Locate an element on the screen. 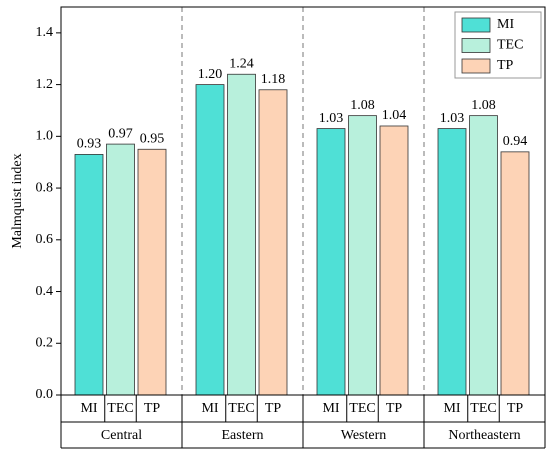 This screenshot has height=456, width=550. y-tick-label: 1.4 is located at coordinates (45, 32).